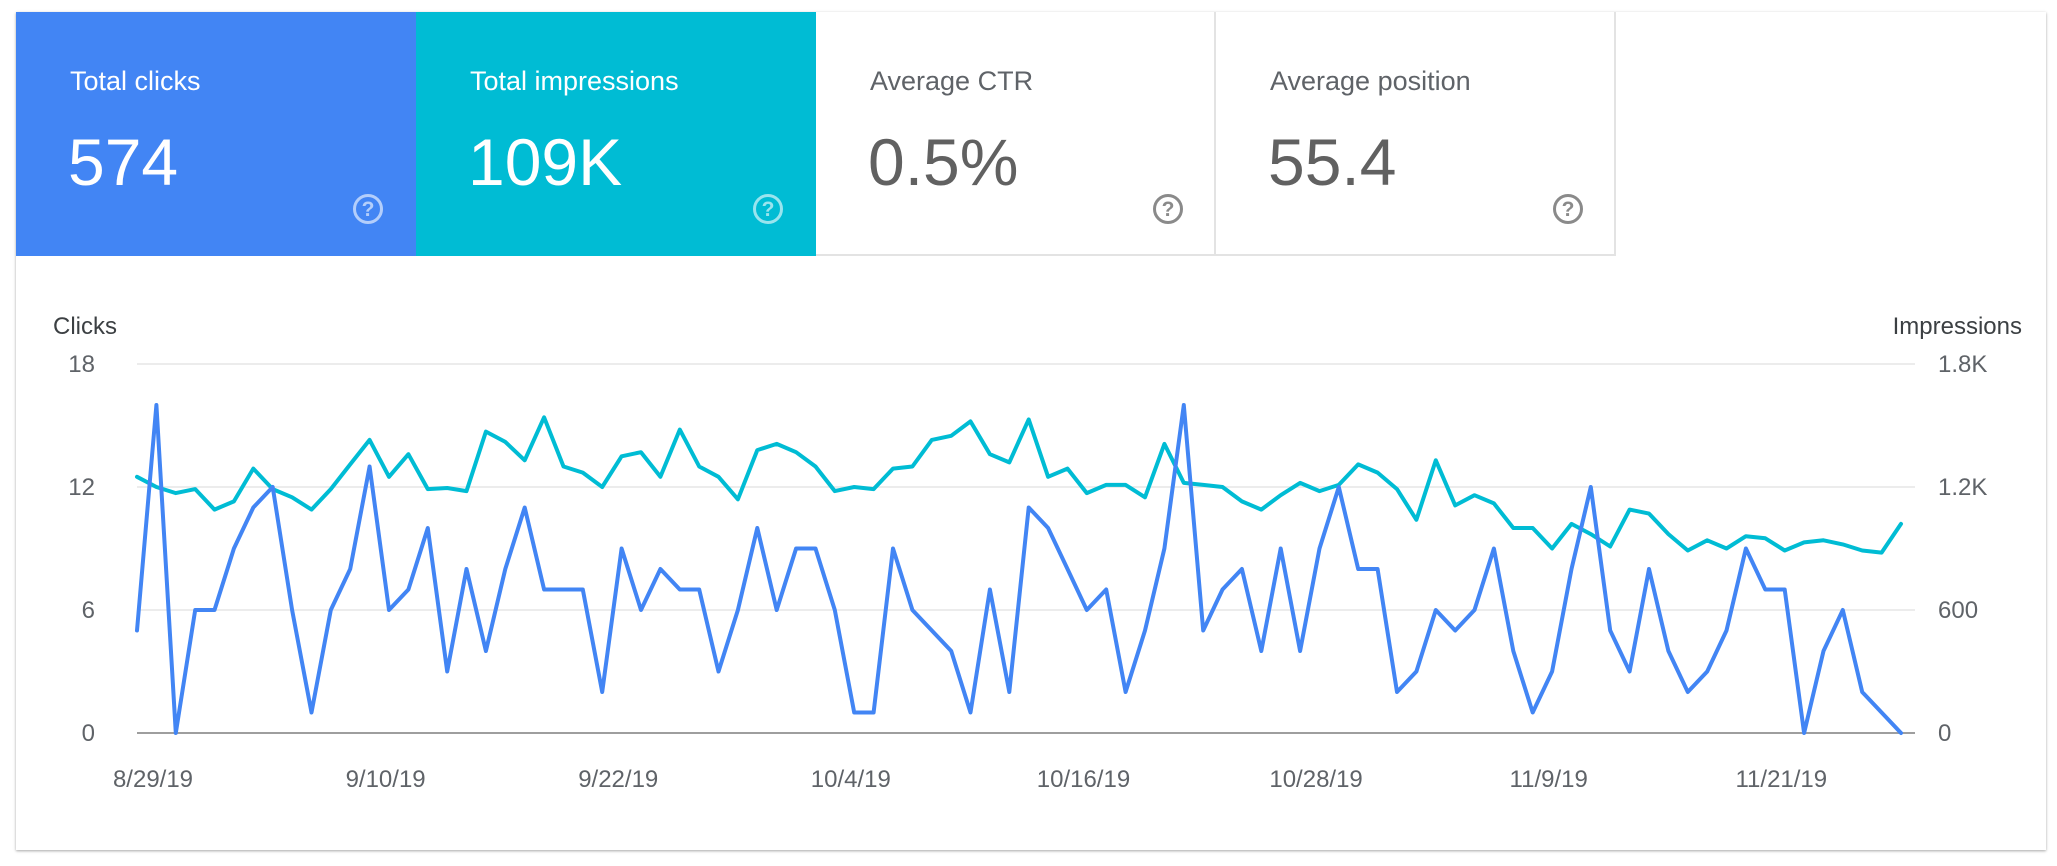 The height and width of the screenshot is (866, 2057). Describe the element at coordinates (81, 487) in the screenshot. I see `left-tick-label: 12` at that location.